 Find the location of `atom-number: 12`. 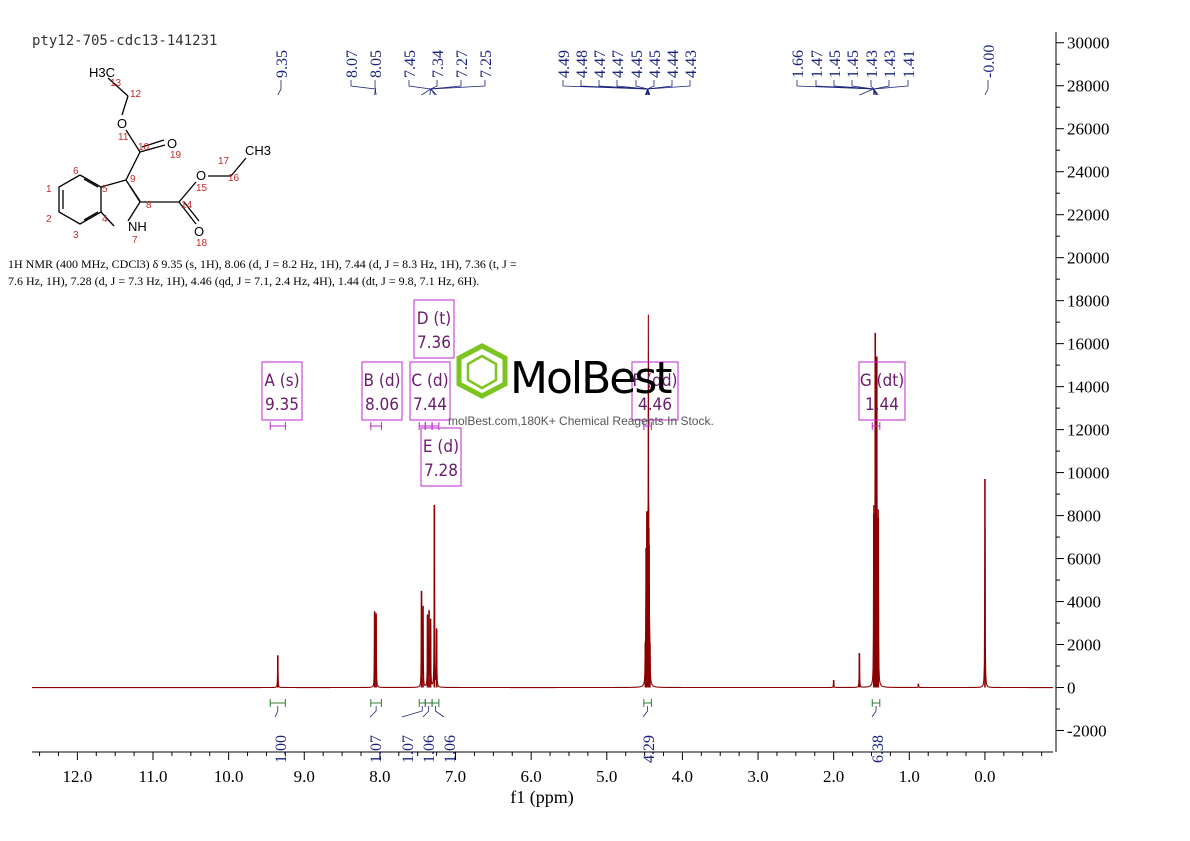

atom-number: 12 is located at coordinates (136, 94).